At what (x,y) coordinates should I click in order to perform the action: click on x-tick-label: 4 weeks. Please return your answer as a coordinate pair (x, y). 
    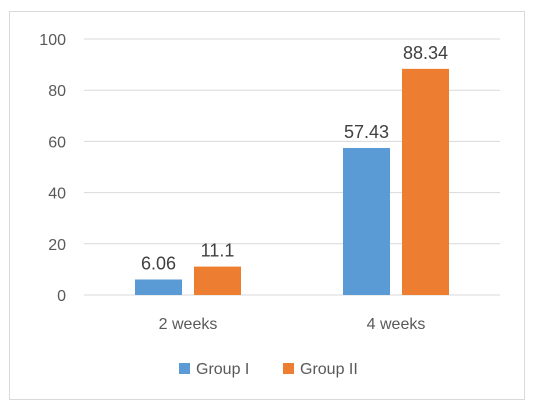
    Looking at the image, I should click on (396, 324).